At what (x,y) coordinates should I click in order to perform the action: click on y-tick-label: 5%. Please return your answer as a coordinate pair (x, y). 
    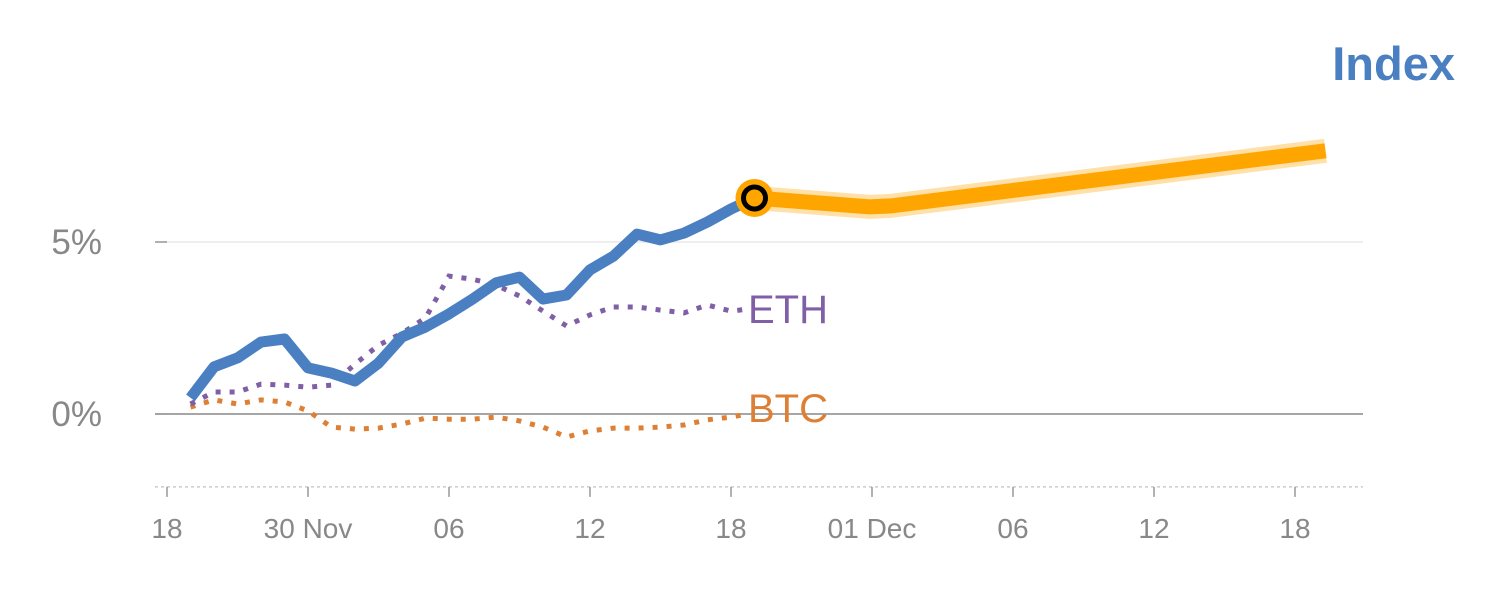
    Looking at the image, I should click on (76, 242).